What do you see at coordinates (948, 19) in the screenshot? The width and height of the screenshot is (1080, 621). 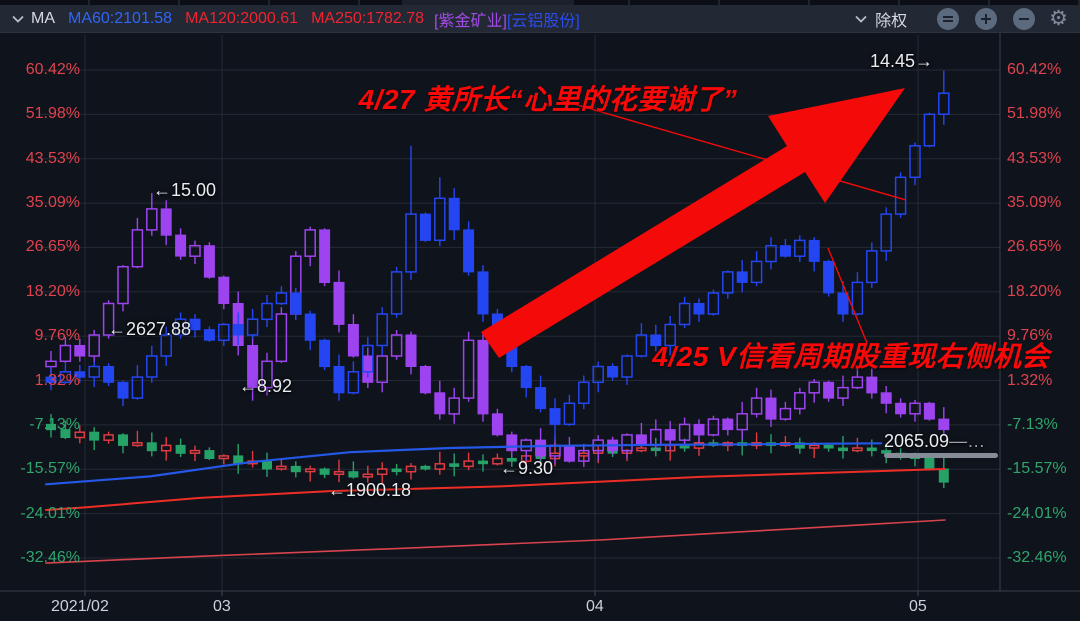 I see `reset-zoom-button` at bounding box center [948, 19].